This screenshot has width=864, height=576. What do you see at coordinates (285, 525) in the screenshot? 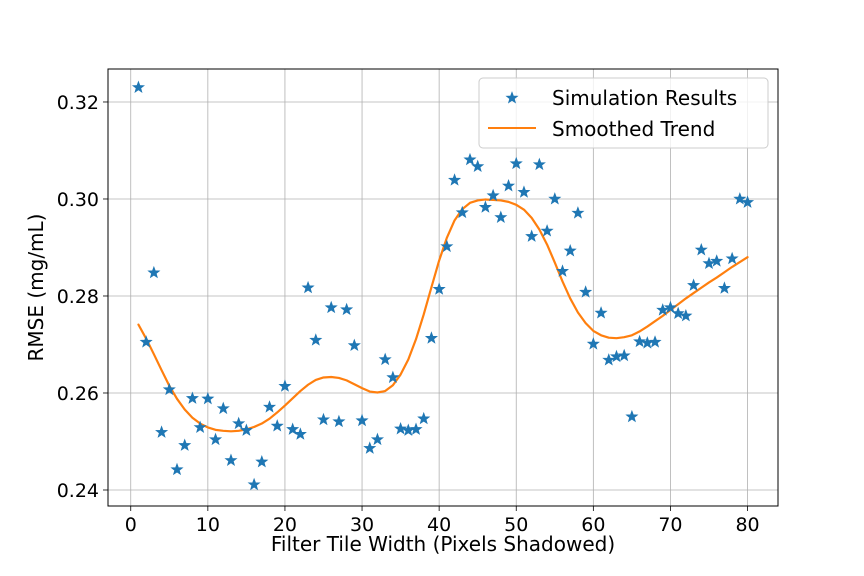
I see `x-tick-label: 20` at bounding box center [285, 525].